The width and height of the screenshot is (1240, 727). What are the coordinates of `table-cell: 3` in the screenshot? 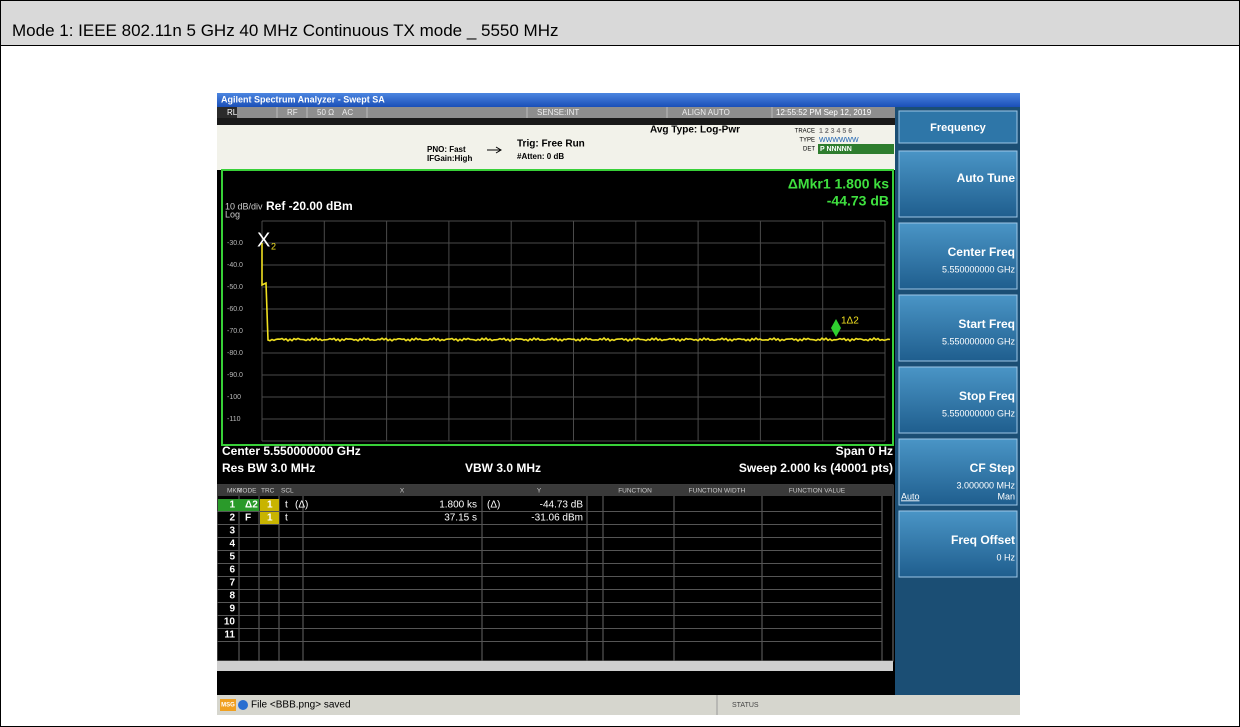 It's located at (232, 531).